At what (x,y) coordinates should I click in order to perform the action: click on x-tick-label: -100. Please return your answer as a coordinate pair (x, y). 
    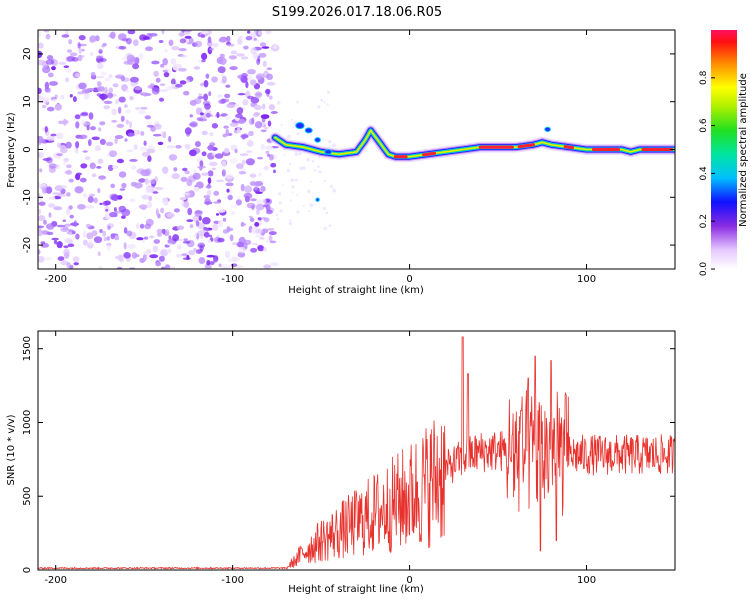
    Looking at the image, I should click on (232, 279).